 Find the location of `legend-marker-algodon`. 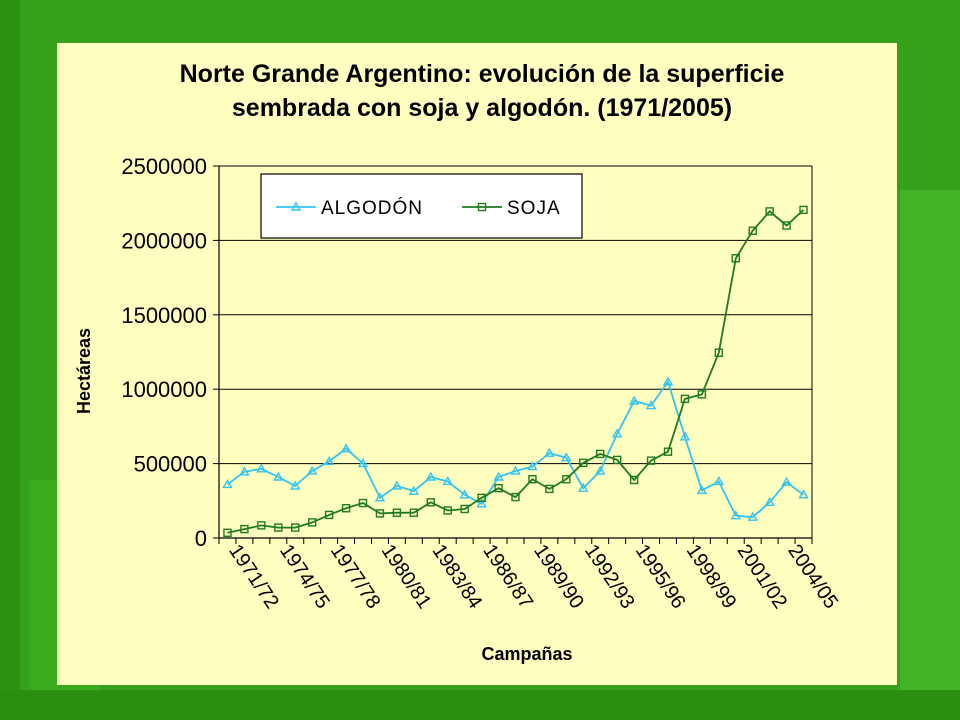

legend-marker-algodon is located at coordinates (296, 206).